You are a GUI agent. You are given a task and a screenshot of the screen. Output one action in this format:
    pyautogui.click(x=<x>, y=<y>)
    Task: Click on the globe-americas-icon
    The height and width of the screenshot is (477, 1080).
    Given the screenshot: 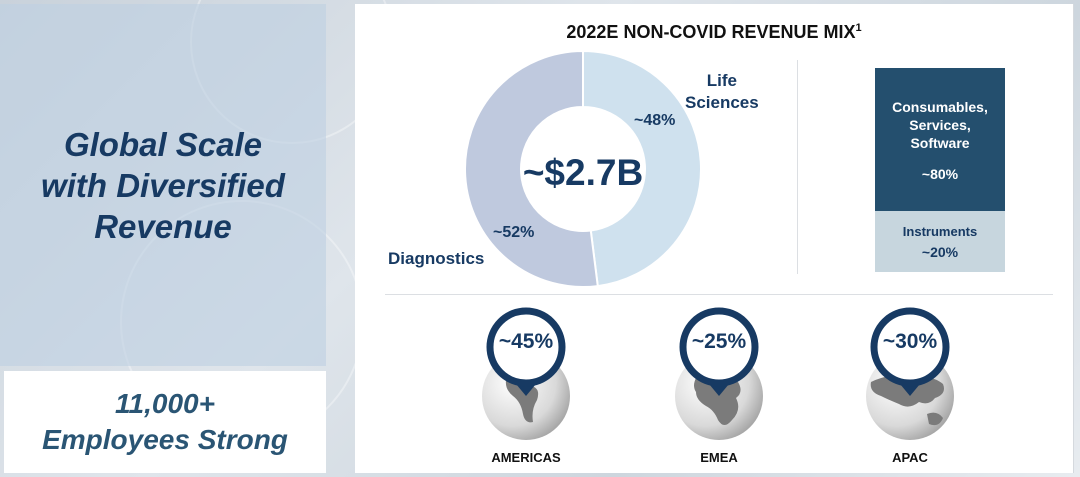 What is the action you would take?
    pyautogui.click(x=526, y=373)
    